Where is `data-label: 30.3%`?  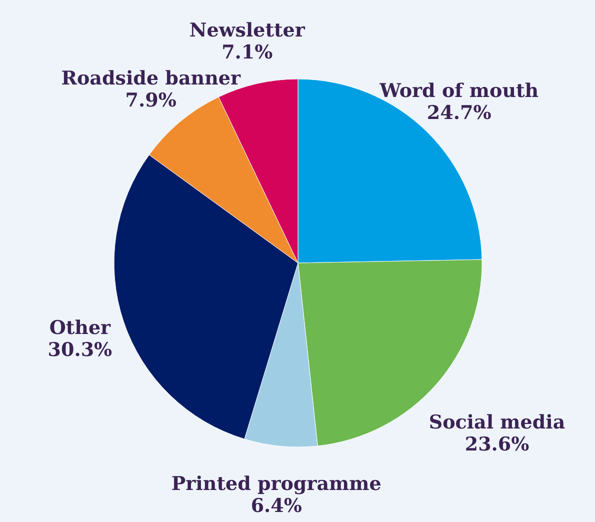
data-label: 30.3% is located at coordinates (80, 350).